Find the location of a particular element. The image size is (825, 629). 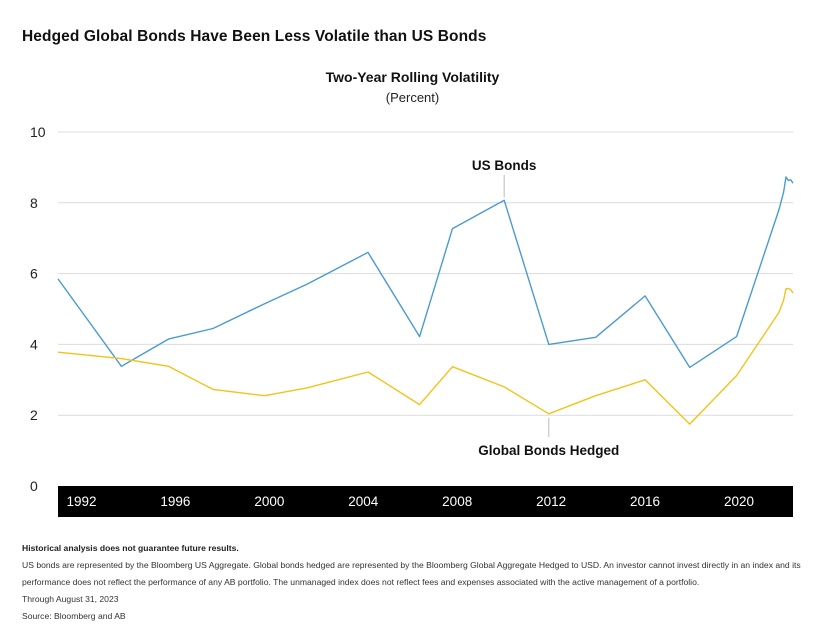

source-note: Source: Bloomberg and AB is located at coordinates (74, 616).